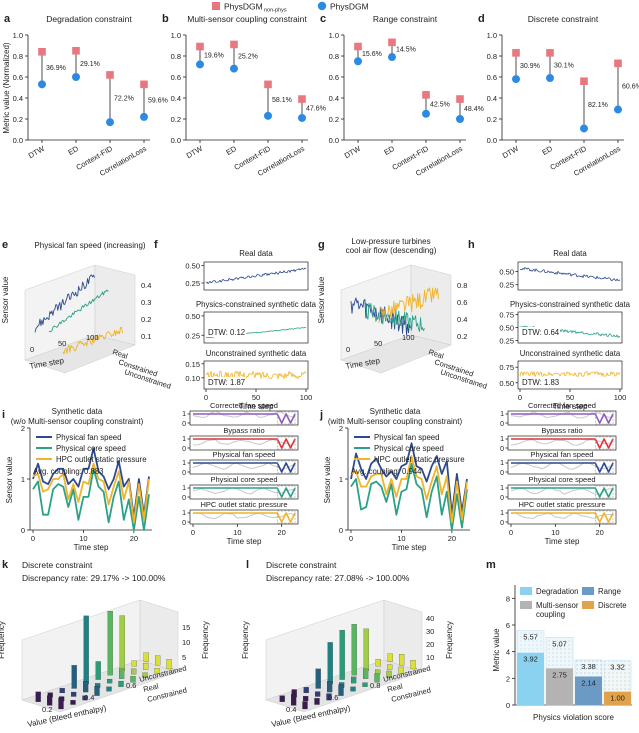 The image size is (639, 733). What do you see at coordinates (492, 98) in the screenshot?
I see `y-tick-label-d: 0.4` at bounding box center [492, 98].